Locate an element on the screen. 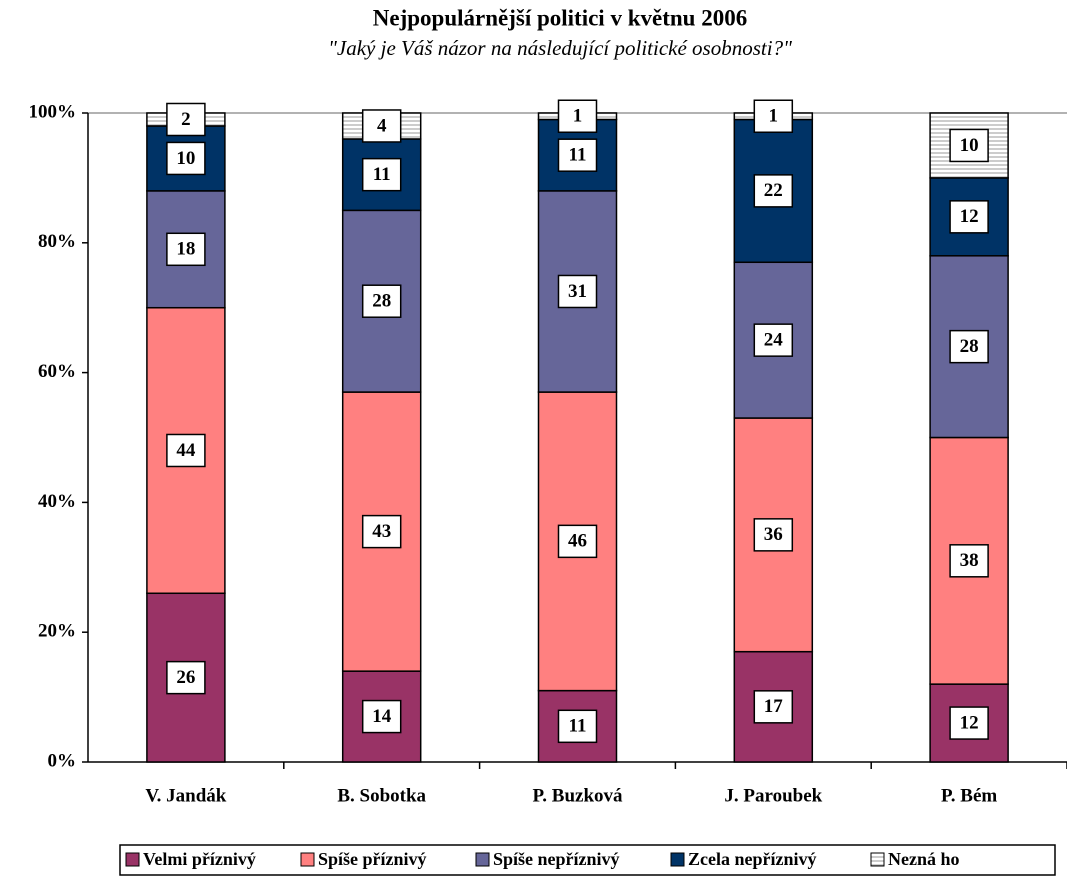 The image size is (1067, 878). x-tick-label: J. Paroubek is located at coordinates (773, 795).